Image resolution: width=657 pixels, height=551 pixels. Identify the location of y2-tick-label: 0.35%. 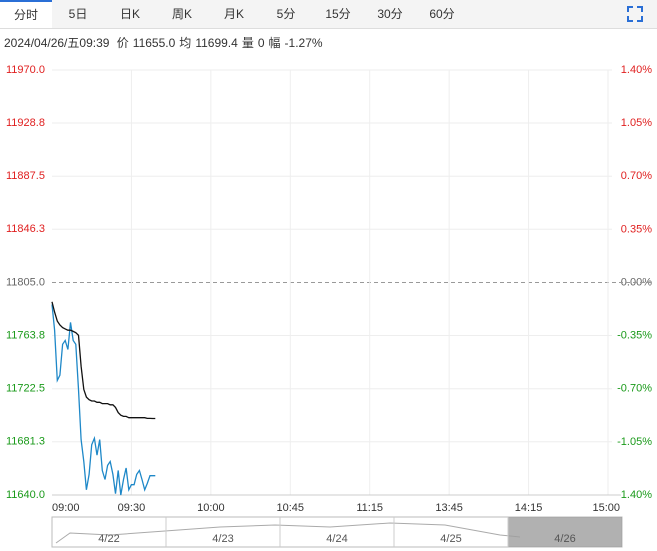
(636, 229).